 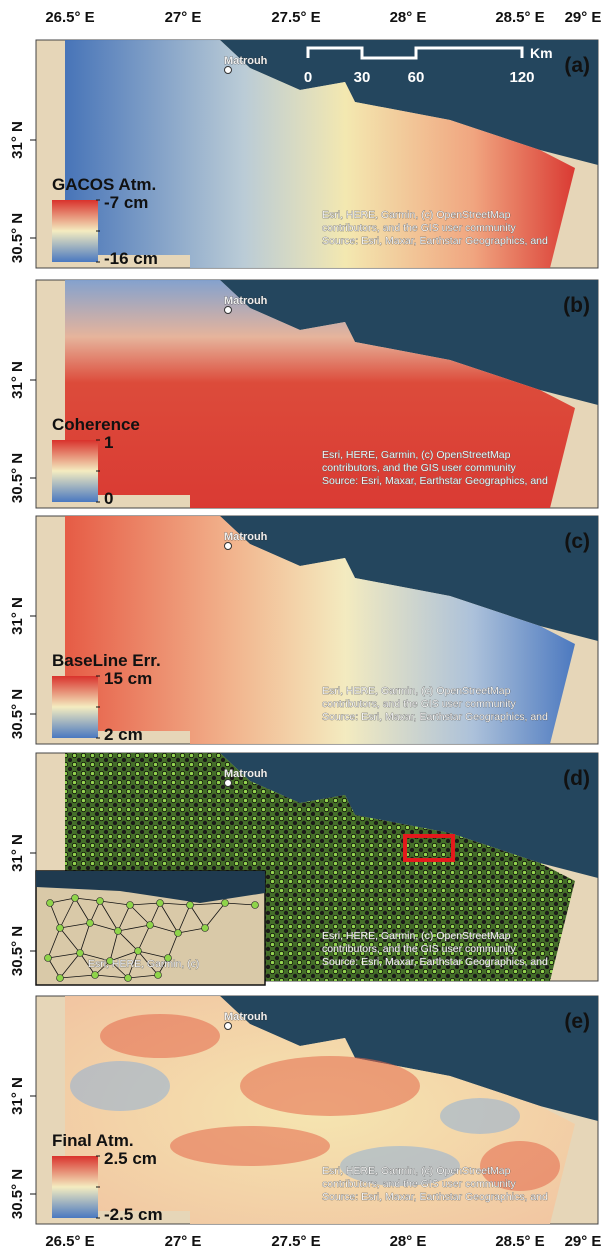 What do you see at coordinates (521, 77) in the screenshot?
I see `scale-label: 120` at bounding box center [521, 77].